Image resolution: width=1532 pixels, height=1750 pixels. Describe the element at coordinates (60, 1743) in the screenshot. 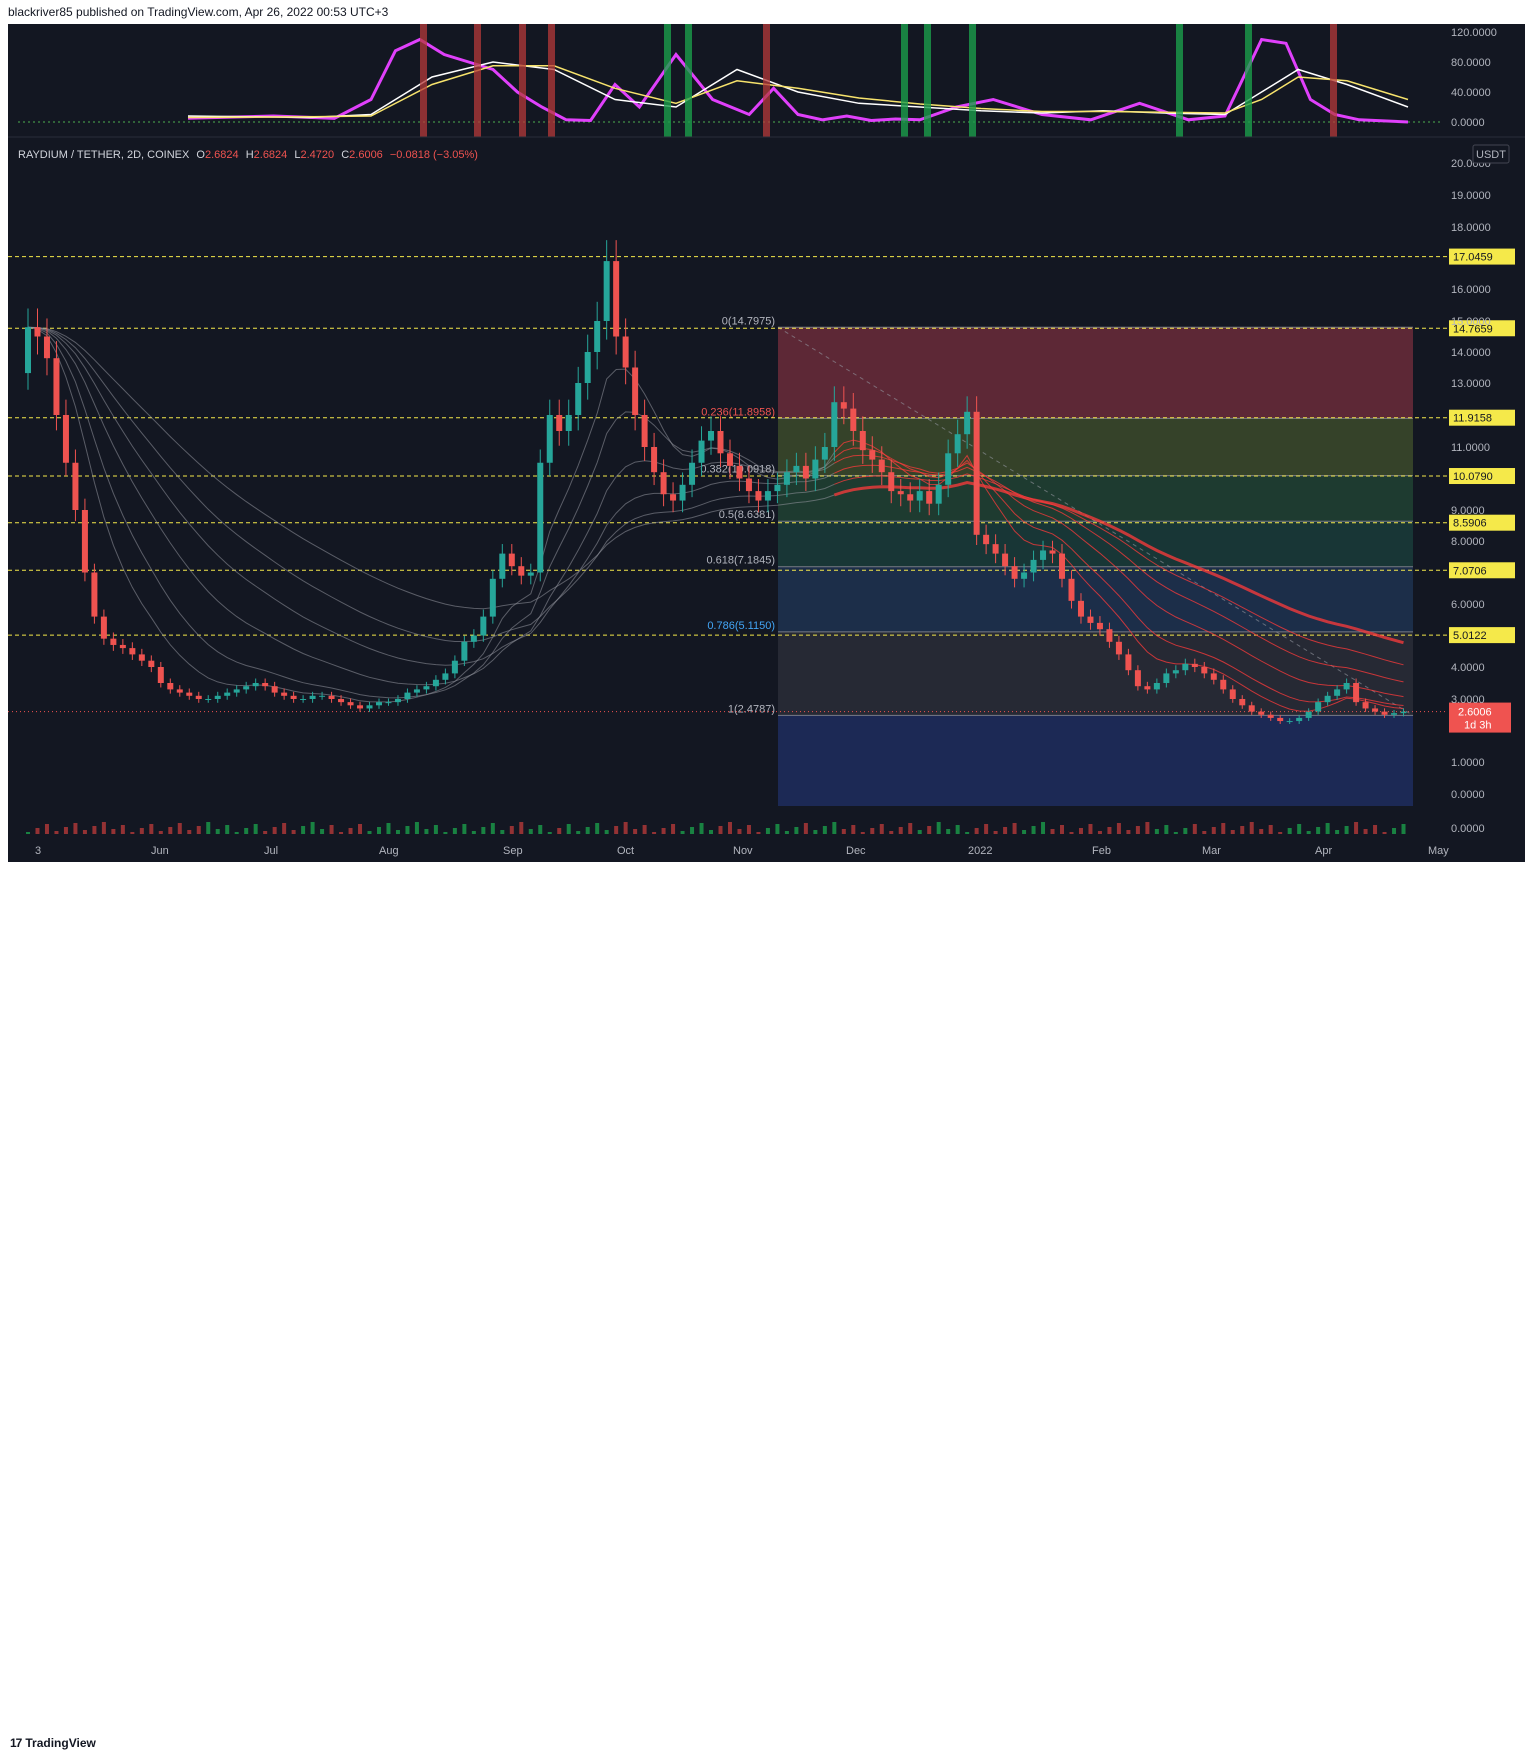

I see `tradingview-brand: TradingView` at that location.